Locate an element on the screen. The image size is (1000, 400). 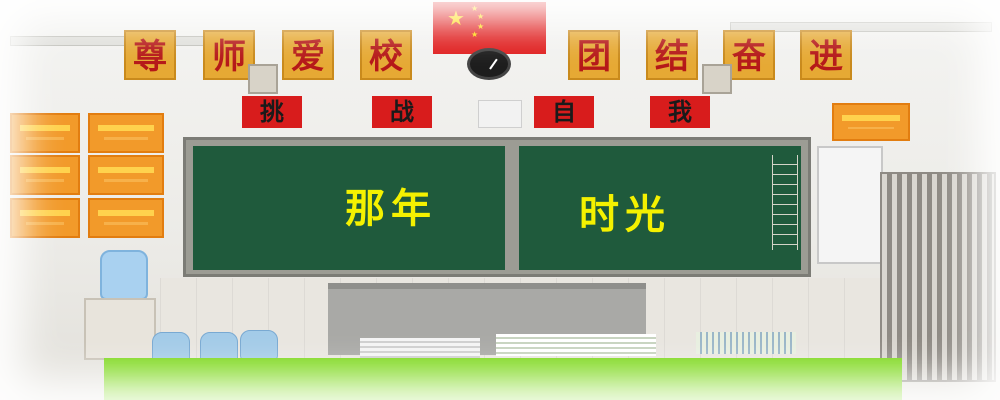
water-jug-icon is located at coordinates (124, 275).